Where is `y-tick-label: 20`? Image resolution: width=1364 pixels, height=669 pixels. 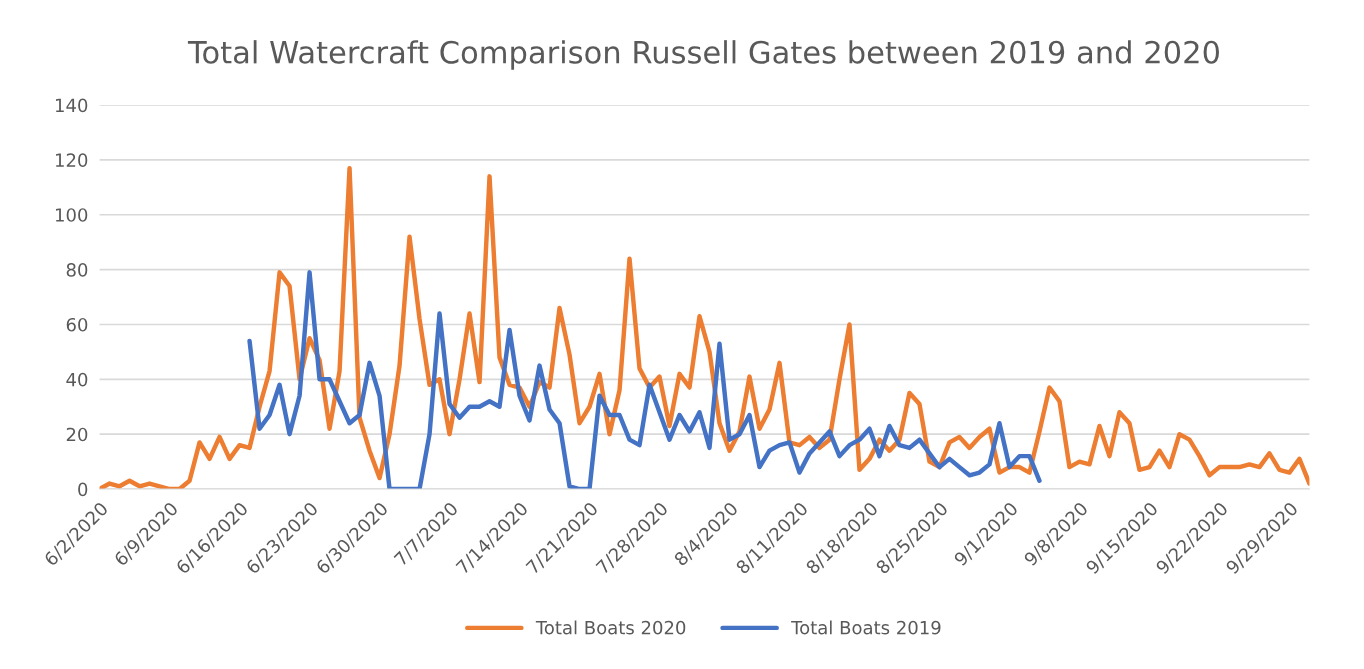
y-tick-label: 20 is located at coordinates (77, 434).